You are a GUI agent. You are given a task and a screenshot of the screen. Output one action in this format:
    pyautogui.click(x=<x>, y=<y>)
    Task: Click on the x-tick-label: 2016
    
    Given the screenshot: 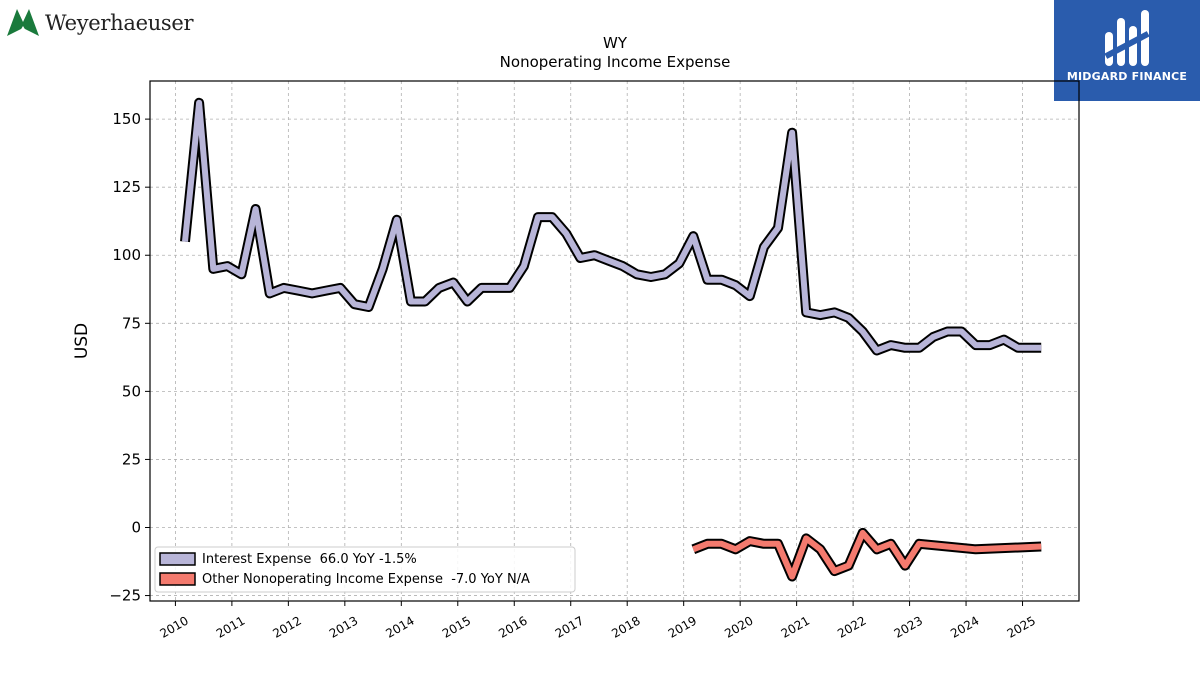 What is the action you would take?
    pyautogui.click(x=512, y=626)
    